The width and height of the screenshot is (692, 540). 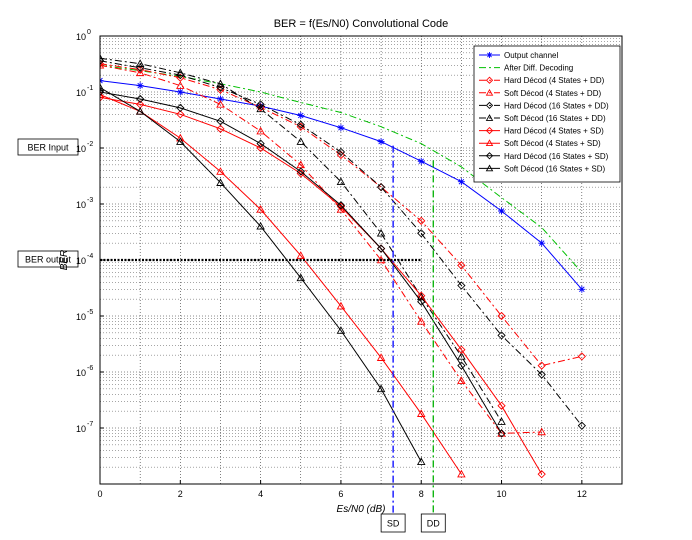 What do you see at coordinates (554, 80) in the screenshot?
I see `legend-label: Hard Décod (4 States + DD)` at bounding box center [554, 80].